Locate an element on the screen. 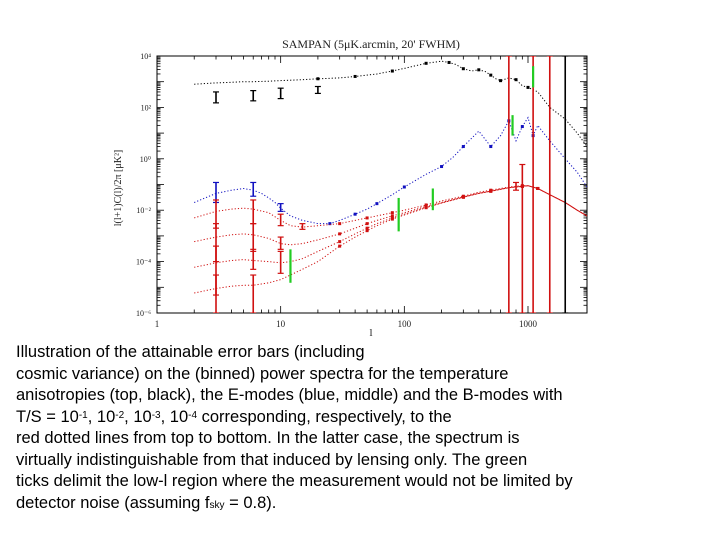 The width and height of the screenshot is (720, 540). y-tick-label: 10⁻² is located at coordinates (143, 210).